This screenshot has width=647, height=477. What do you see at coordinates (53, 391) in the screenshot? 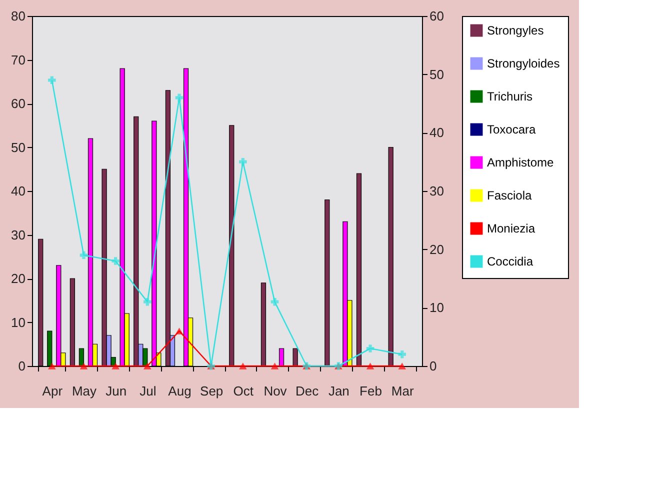
I see `x-tick-label: Apr` at bounding box center [53, 391].